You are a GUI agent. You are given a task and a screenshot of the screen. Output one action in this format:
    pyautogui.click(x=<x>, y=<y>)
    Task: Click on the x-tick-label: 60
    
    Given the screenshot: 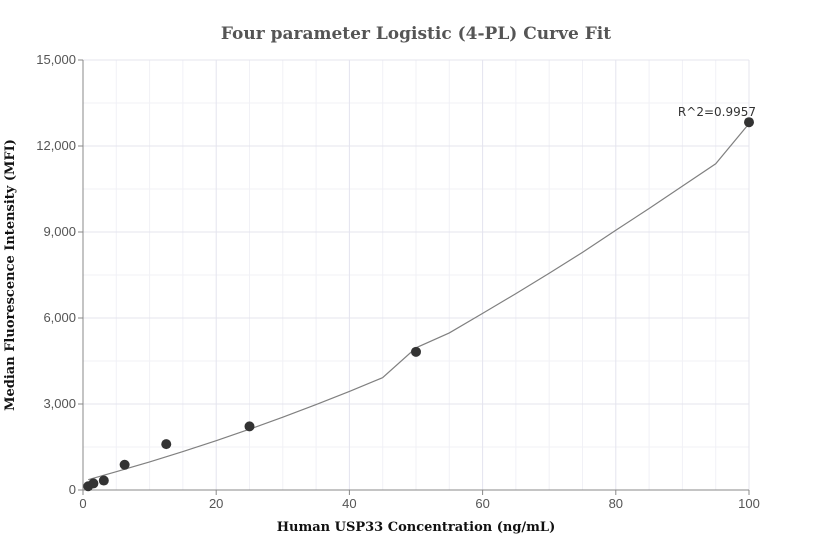 What is the action you would take?
    pyautogui.click(x=482, y=503)
    